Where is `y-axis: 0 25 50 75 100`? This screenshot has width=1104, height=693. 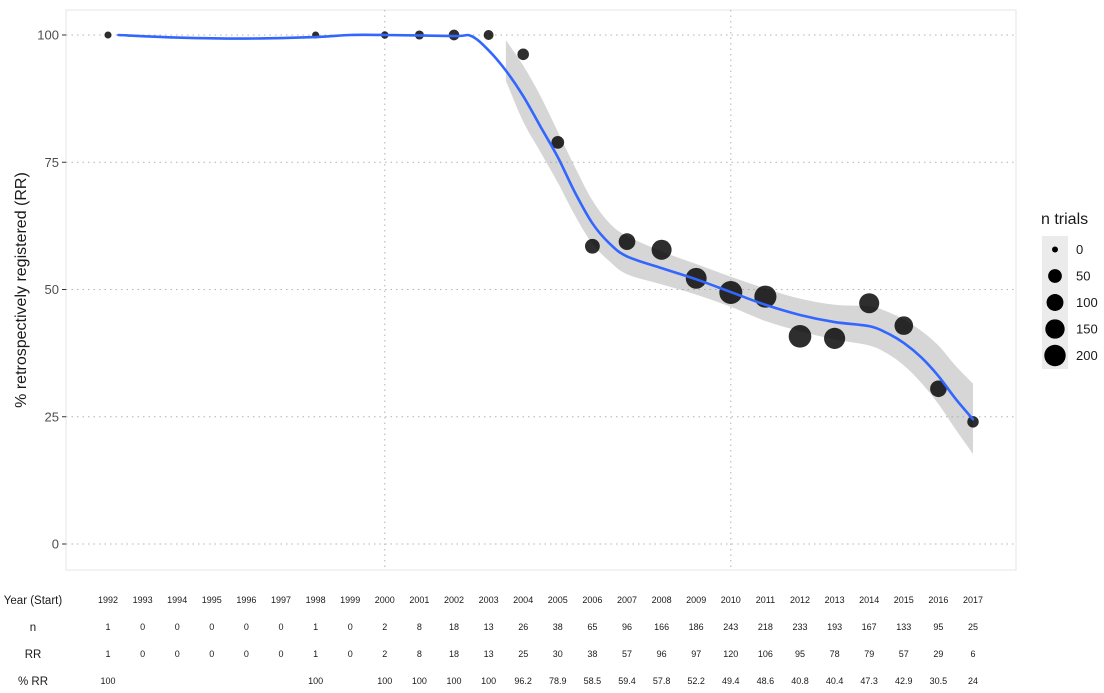
y-axis: 0 25 50 75 100 is located at coordinates (51, 290).